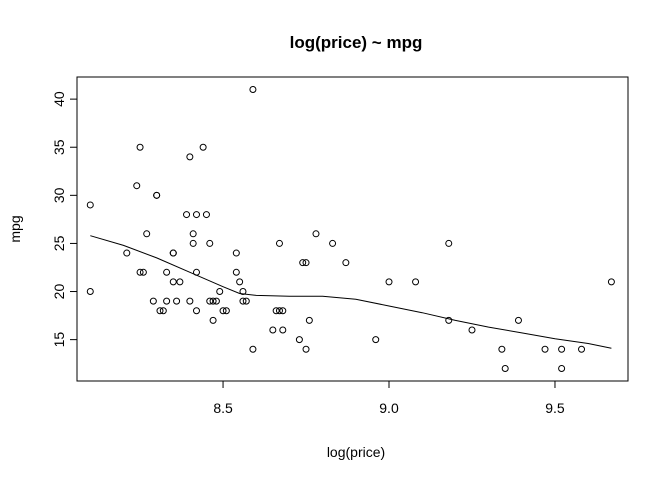 This screenshot has width=672, height=485. I want to click on x-axis-label: log(price), so click(356, 452).